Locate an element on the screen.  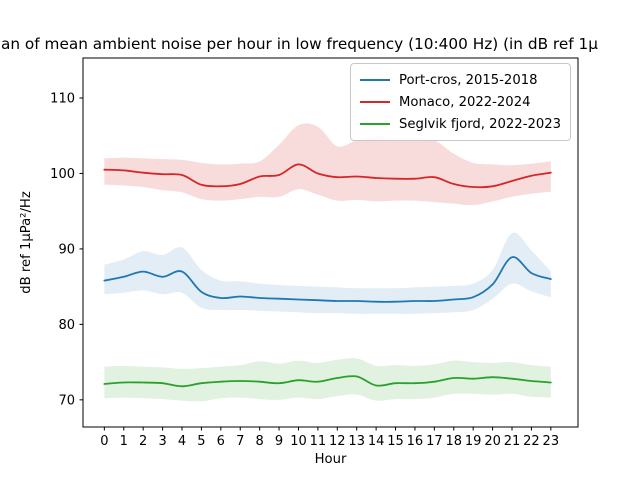
y-tick-label: 110 is located at coordinates (62, 98).